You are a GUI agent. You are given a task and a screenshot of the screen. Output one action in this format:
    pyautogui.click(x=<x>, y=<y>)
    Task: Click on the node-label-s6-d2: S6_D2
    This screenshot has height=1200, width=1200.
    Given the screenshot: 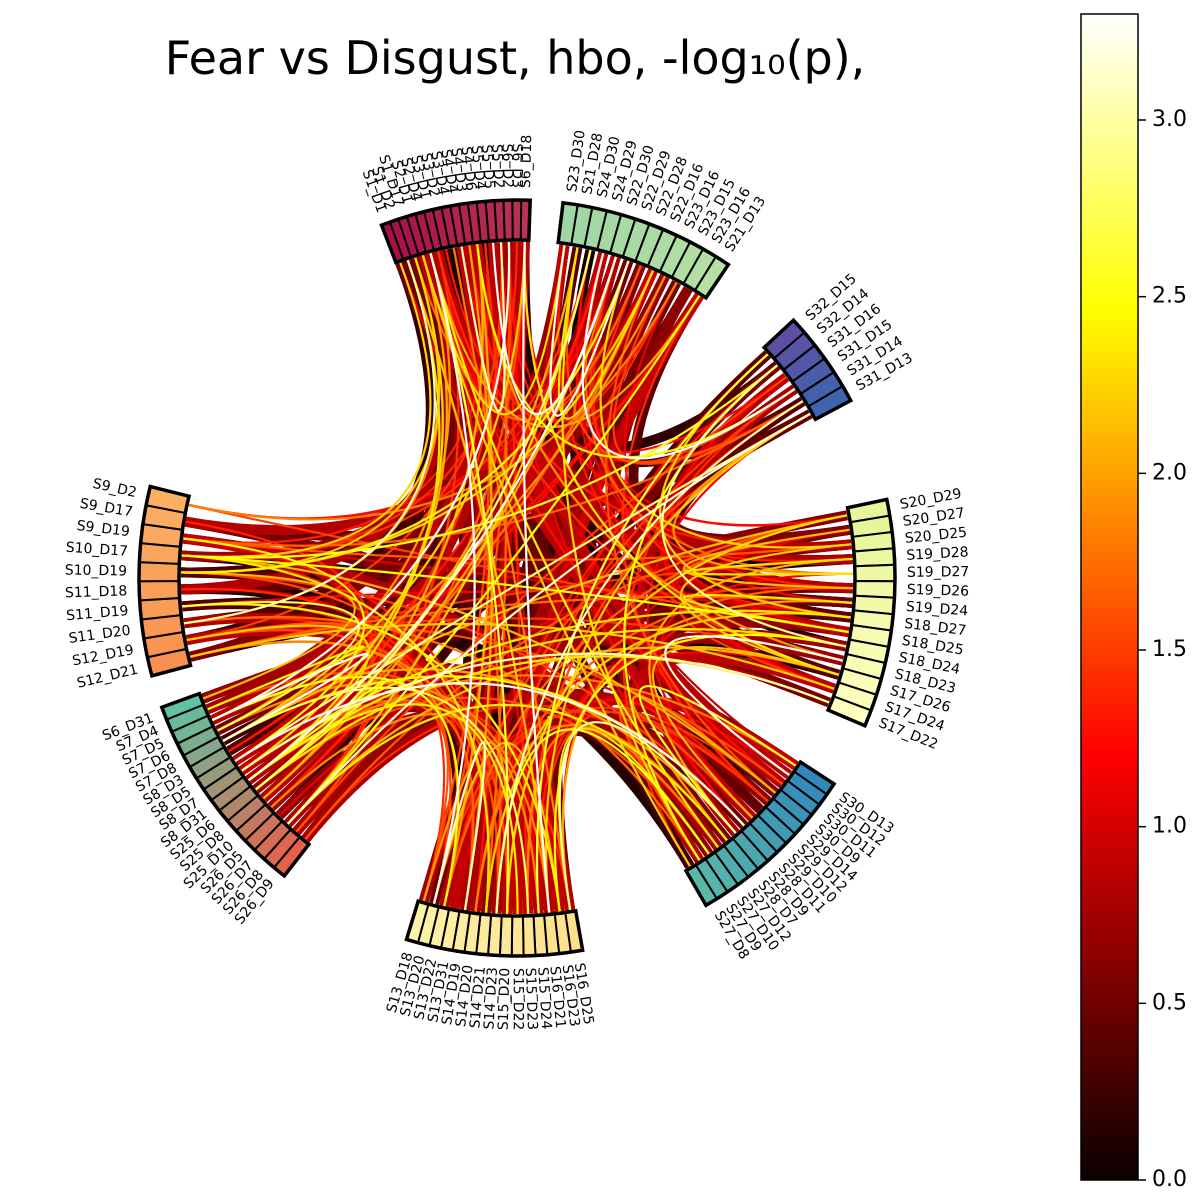 What is the action you would take?
    pyautogui.click(x=507, y=165)
    